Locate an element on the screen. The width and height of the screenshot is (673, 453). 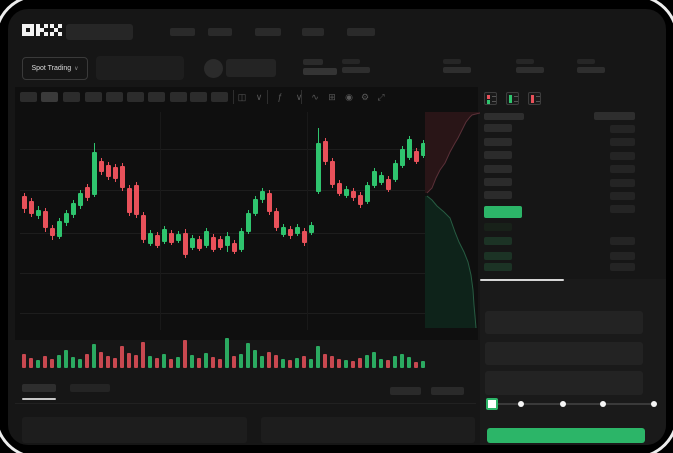
order-price-input is located at coordinates (564, 322).